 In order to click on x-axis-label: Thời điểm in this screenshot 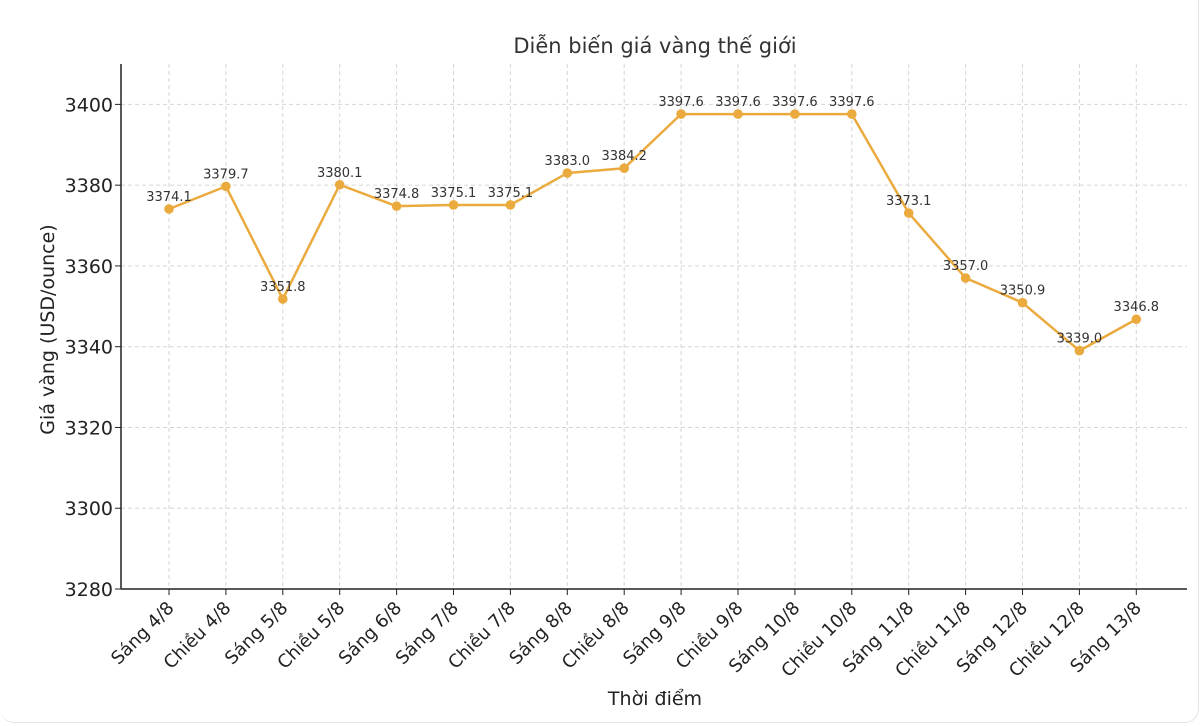, I will do `click(654, 699)`.